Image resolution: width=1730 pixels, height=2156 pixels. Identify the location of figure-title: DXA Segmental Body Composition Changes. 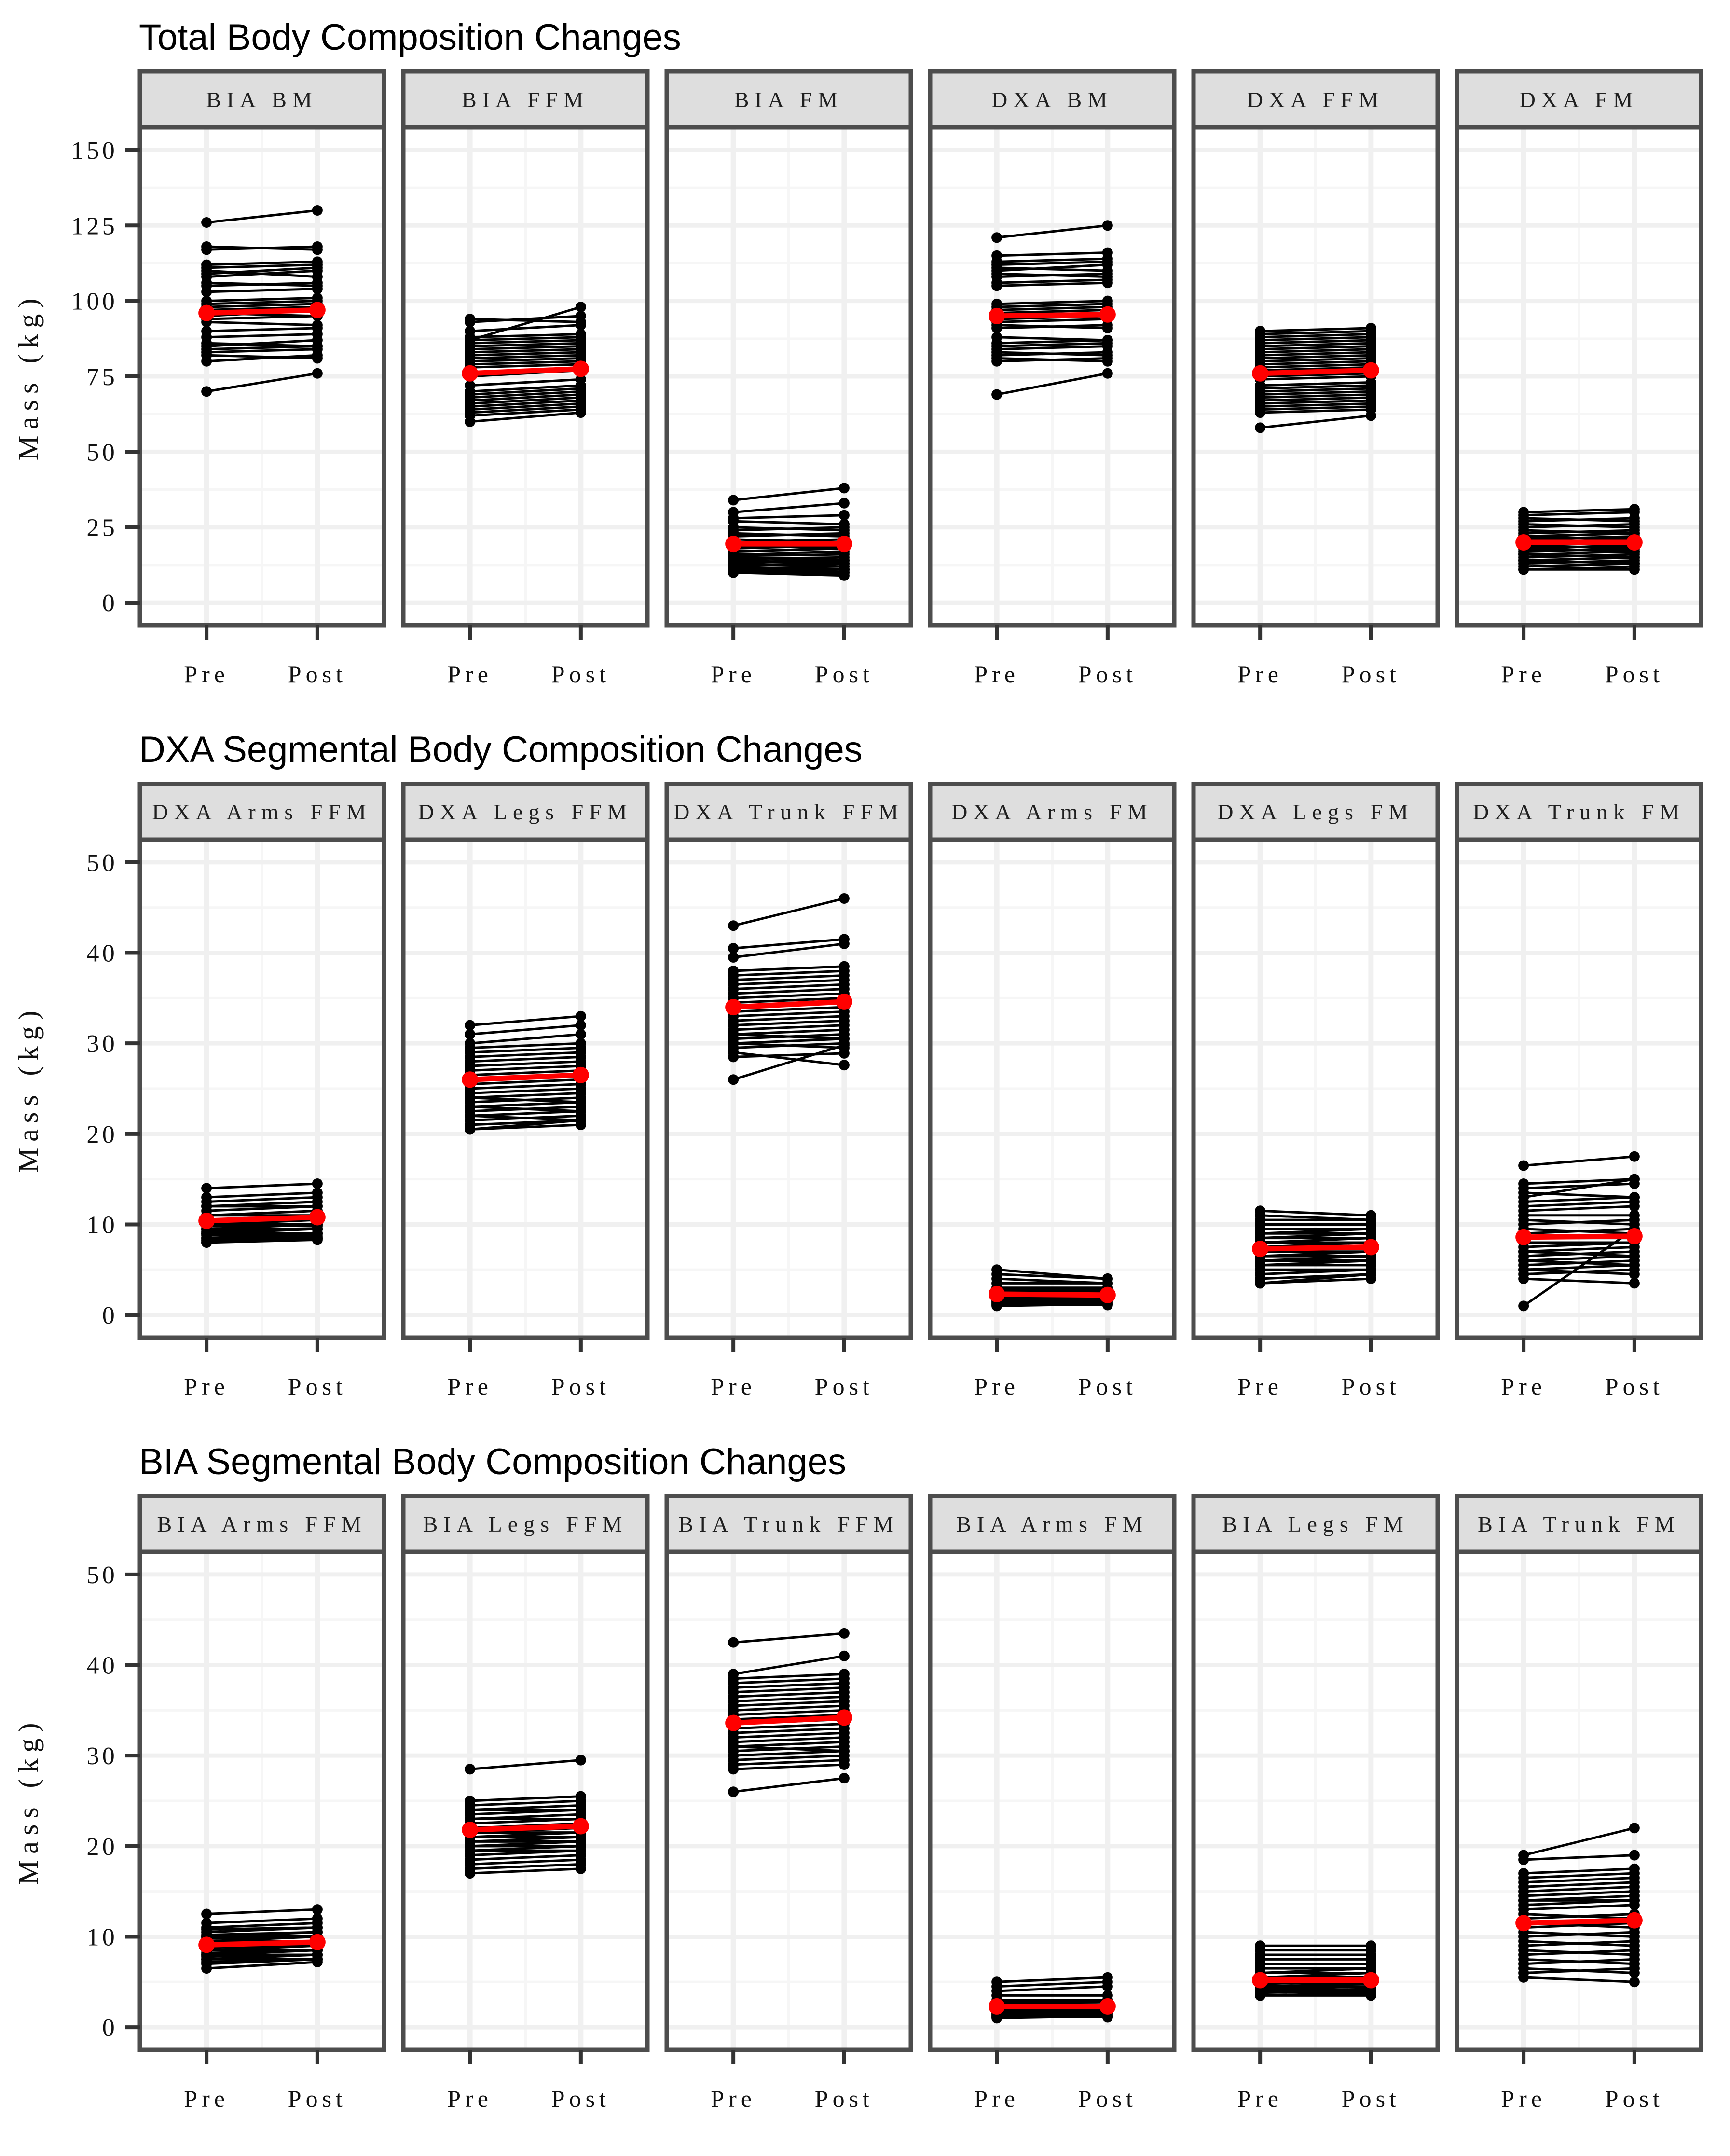
(501, 749).